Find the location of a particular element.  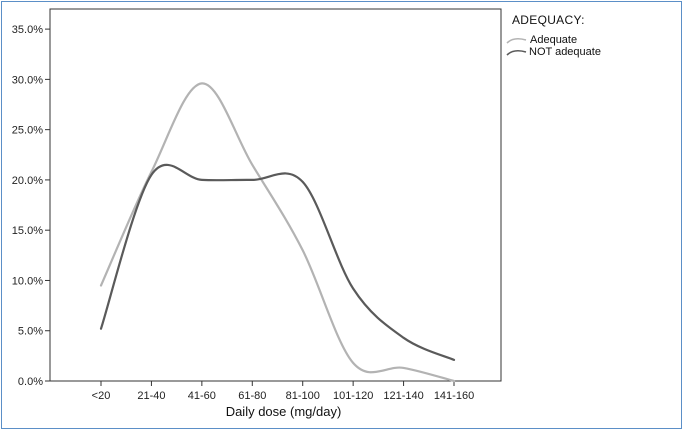

legend-label: NOT adequate is located at coordinates (565, 52).